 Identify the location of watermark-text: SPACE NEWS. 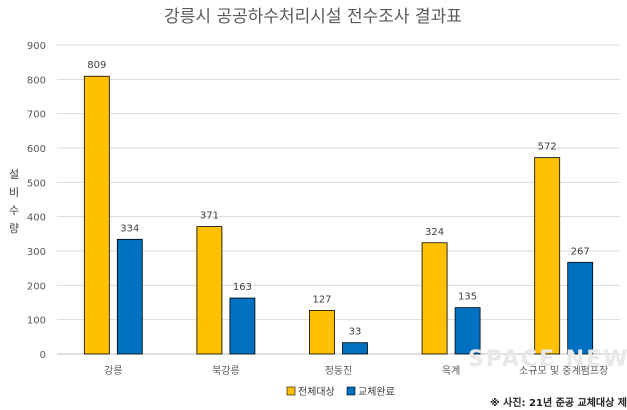
(547, 359).